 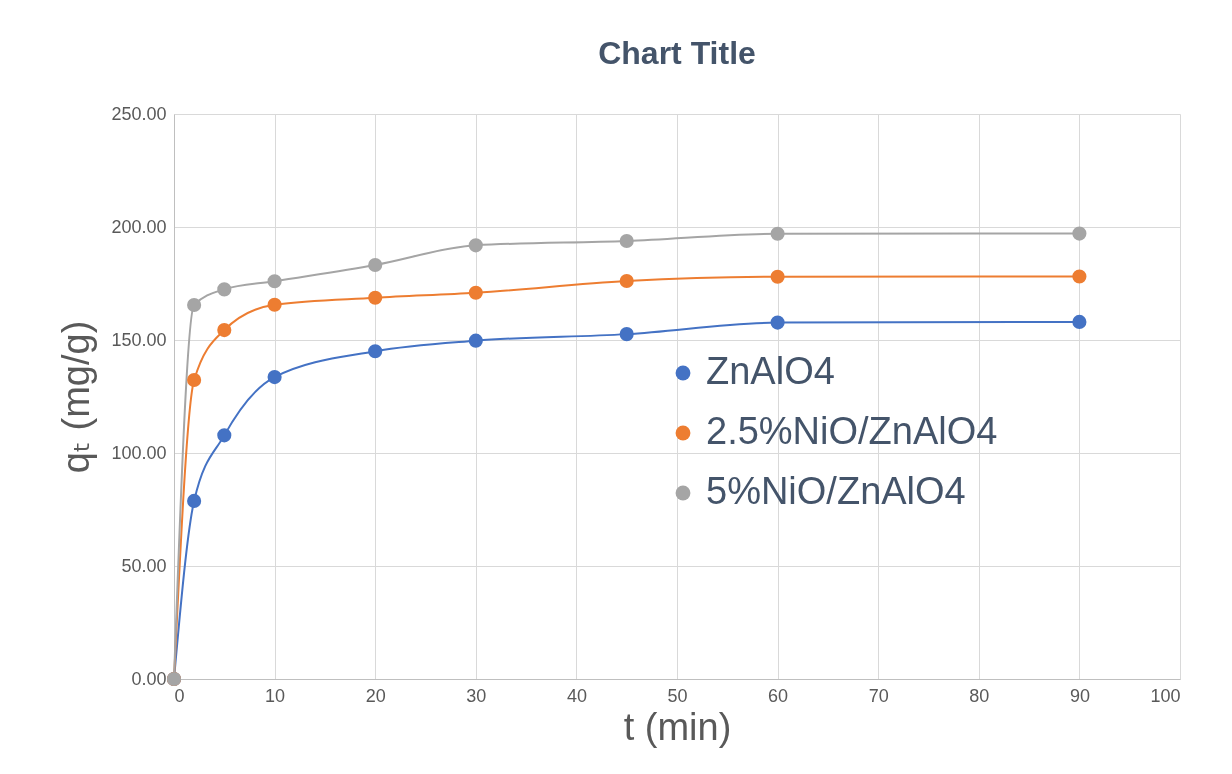 I want to click on x-tick-label: 10, so click(x=275, y=695).